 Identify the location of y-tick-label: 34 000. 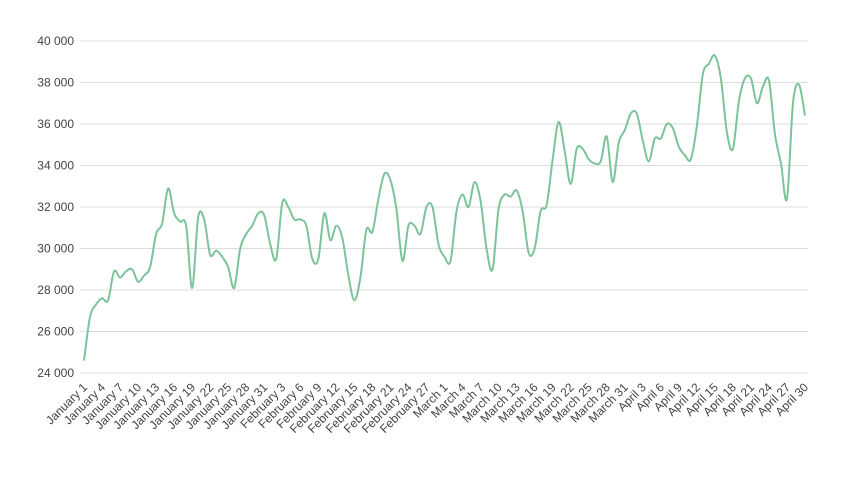
(55, 166).